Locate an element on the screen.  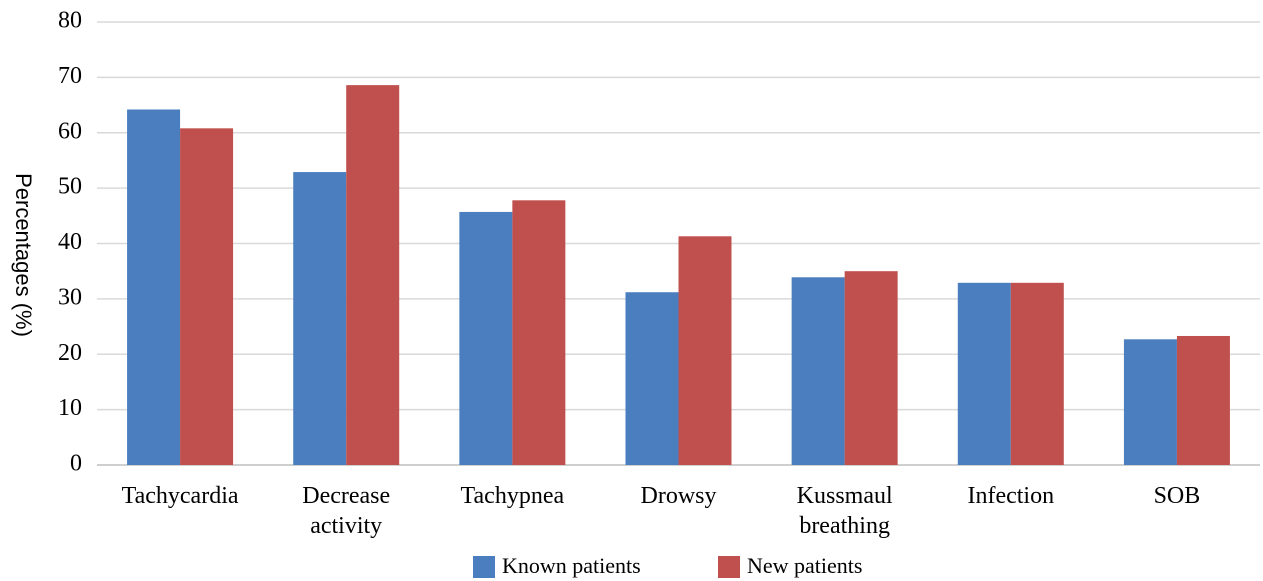
x-tick-label: Kussmaul breathing is located at coordinates (844, 511).